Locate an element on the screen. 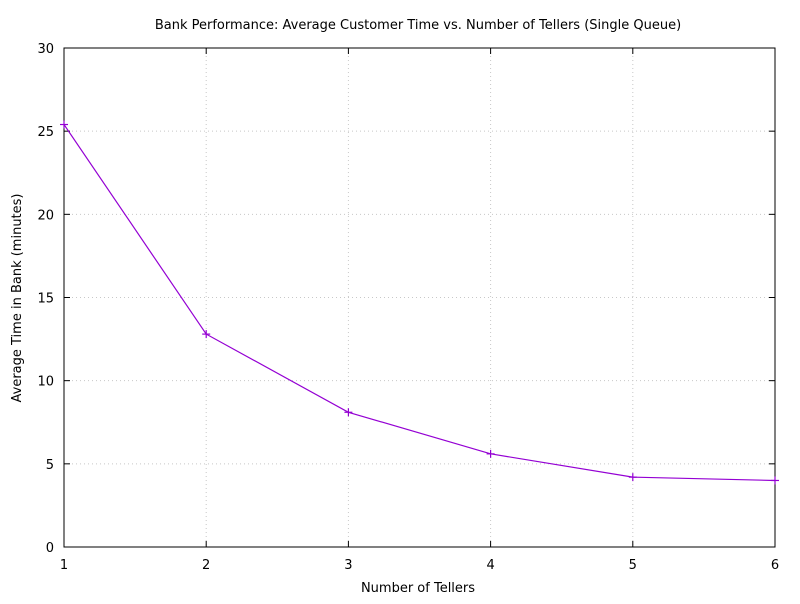 The width and height of the screenshot is (800, 604). y-tick-label: 5 is located at coordinates (50, 465).